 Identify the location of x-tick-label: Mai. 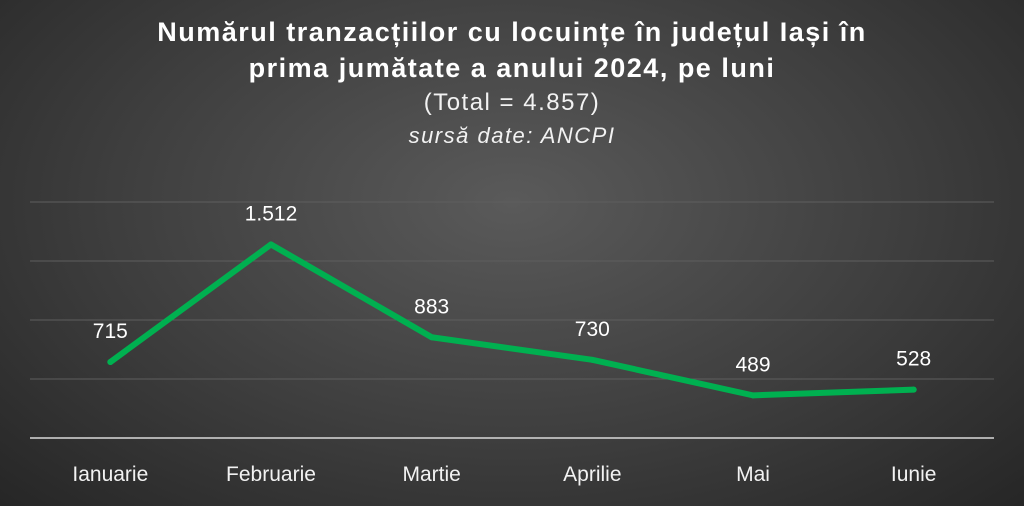
(753, 474).